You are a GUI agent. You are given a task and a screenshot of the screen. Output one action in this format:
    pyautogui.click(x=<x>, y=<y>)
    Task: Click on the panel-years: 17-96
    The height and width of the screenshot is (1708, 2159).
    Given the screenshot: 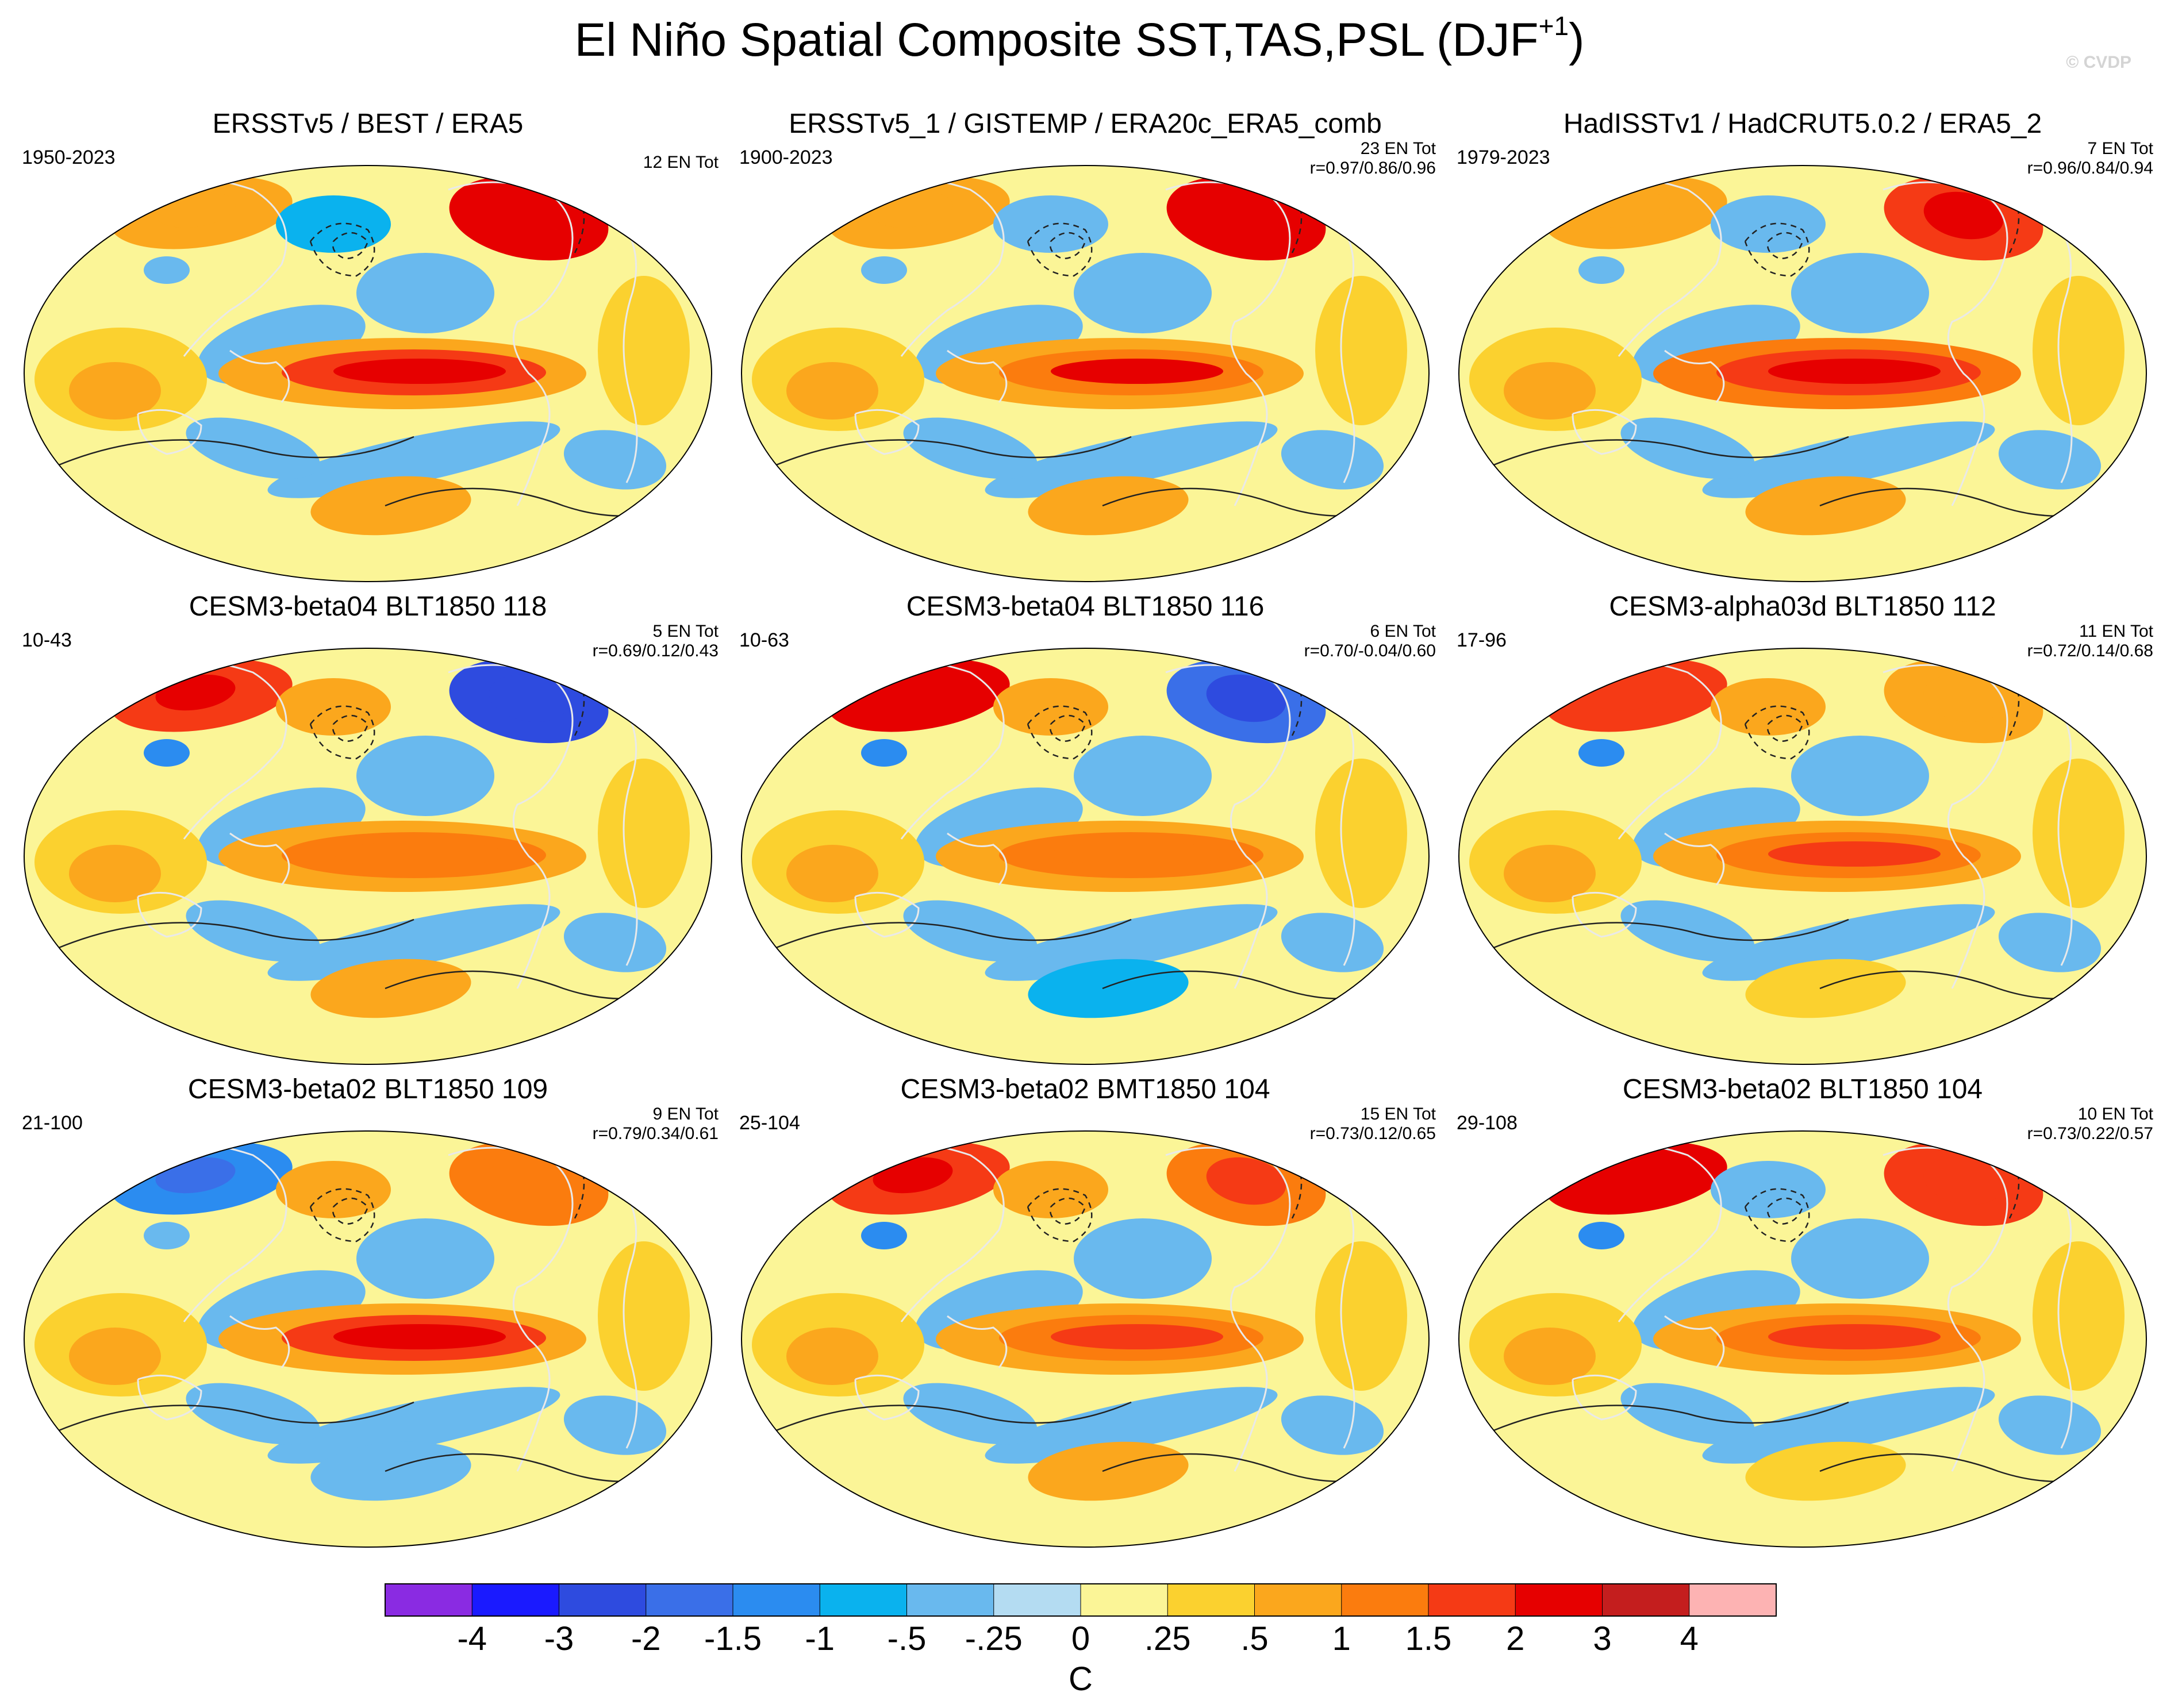 What is the action you would take?
    pyautogui.click(x=1482, y=640)
    